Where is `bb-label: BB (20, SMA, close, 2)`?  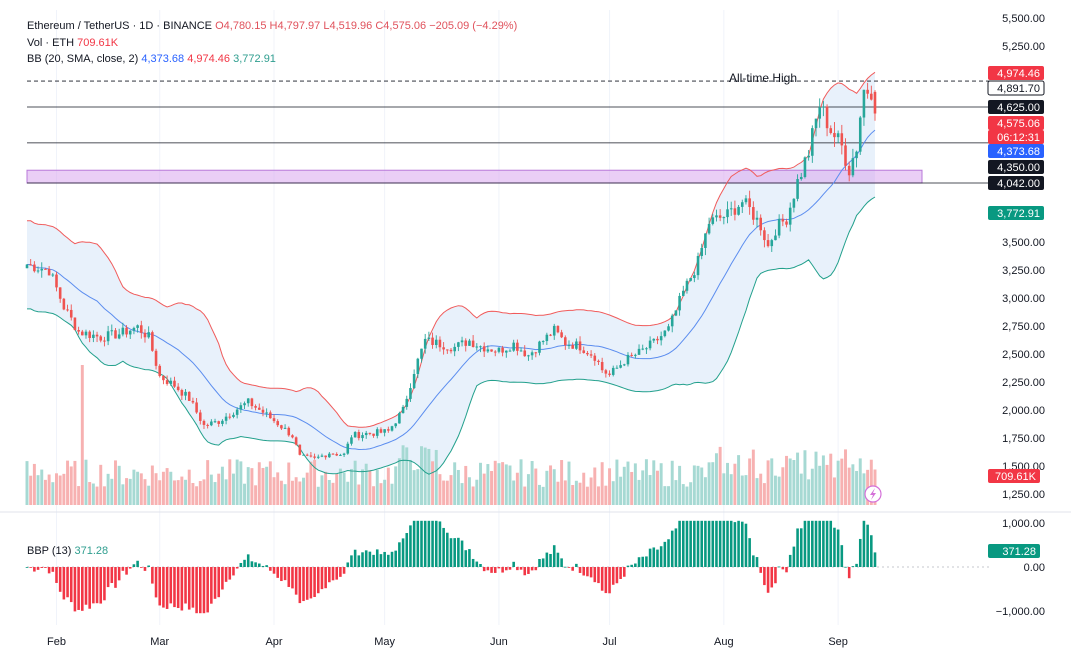 bb-label: BB (20, SMA, close, 2) is located at coordinates (83, 59).